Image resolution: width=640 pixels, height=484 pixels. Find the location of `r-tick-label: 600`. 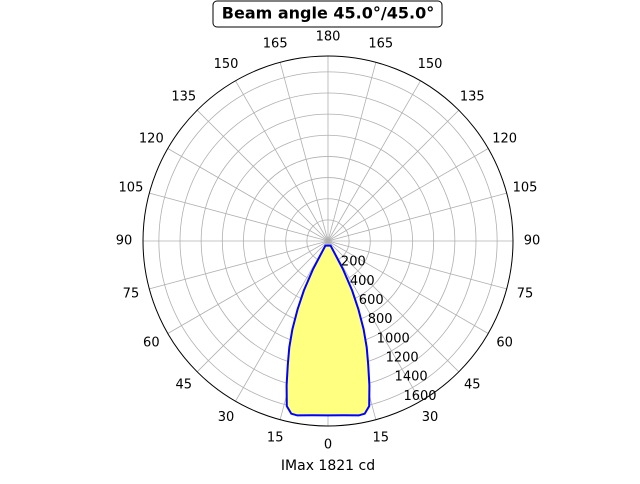

r-tick-label: 600 is located at coordinates (371, 300).